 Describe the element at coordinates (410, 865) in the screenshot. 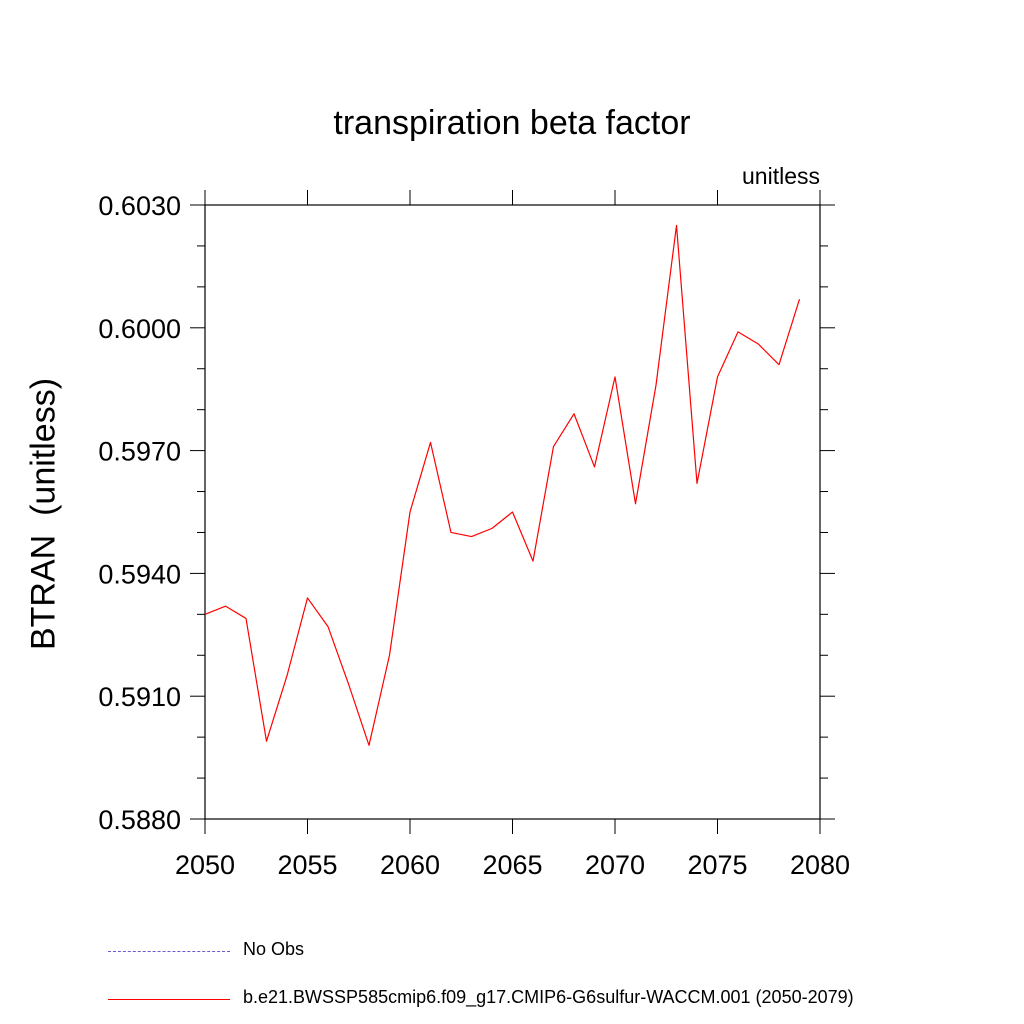

I see `x-tick-label: 2060` at that location.